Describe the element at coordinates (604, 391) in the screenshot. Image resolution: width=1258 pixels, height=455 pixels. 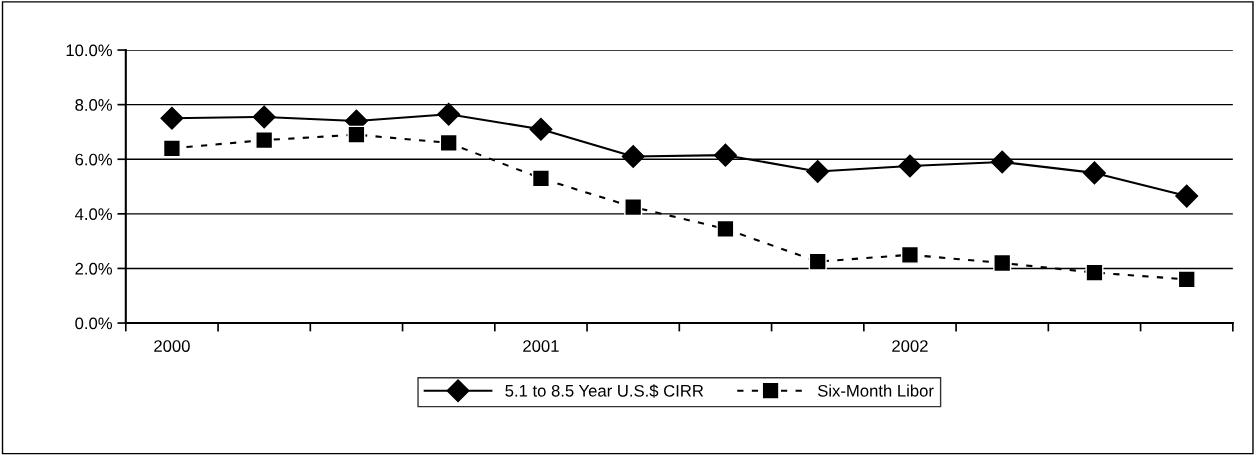
I see `legend-label: 5.1 to 8.5 Year U.S.$ CIRR` at that location.